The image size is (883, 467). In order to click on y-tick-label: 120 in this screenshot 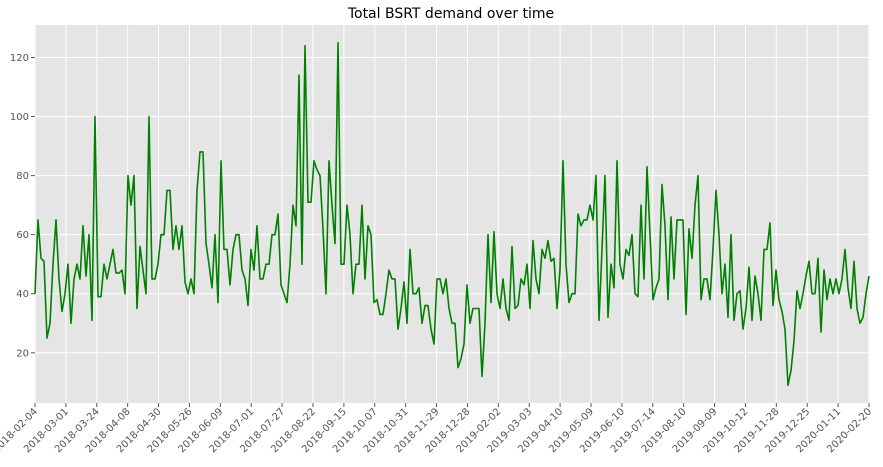, I will do `click(19, 58)`.